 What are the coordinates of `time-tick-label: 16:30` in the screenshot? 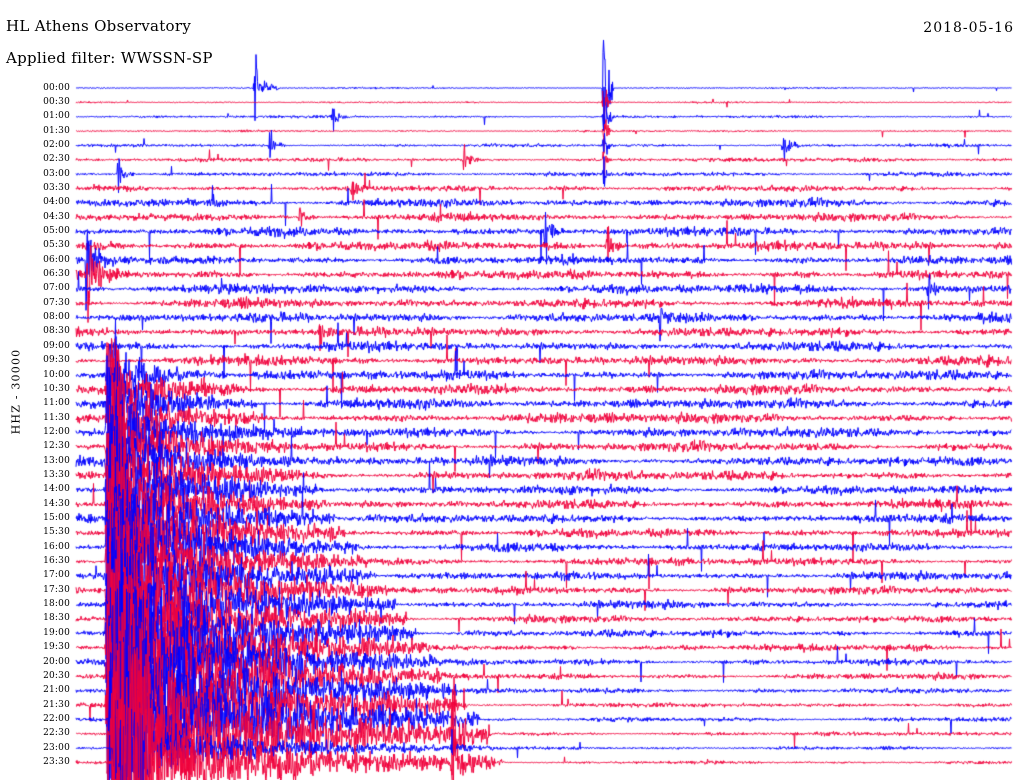 It's located at (56, 561).